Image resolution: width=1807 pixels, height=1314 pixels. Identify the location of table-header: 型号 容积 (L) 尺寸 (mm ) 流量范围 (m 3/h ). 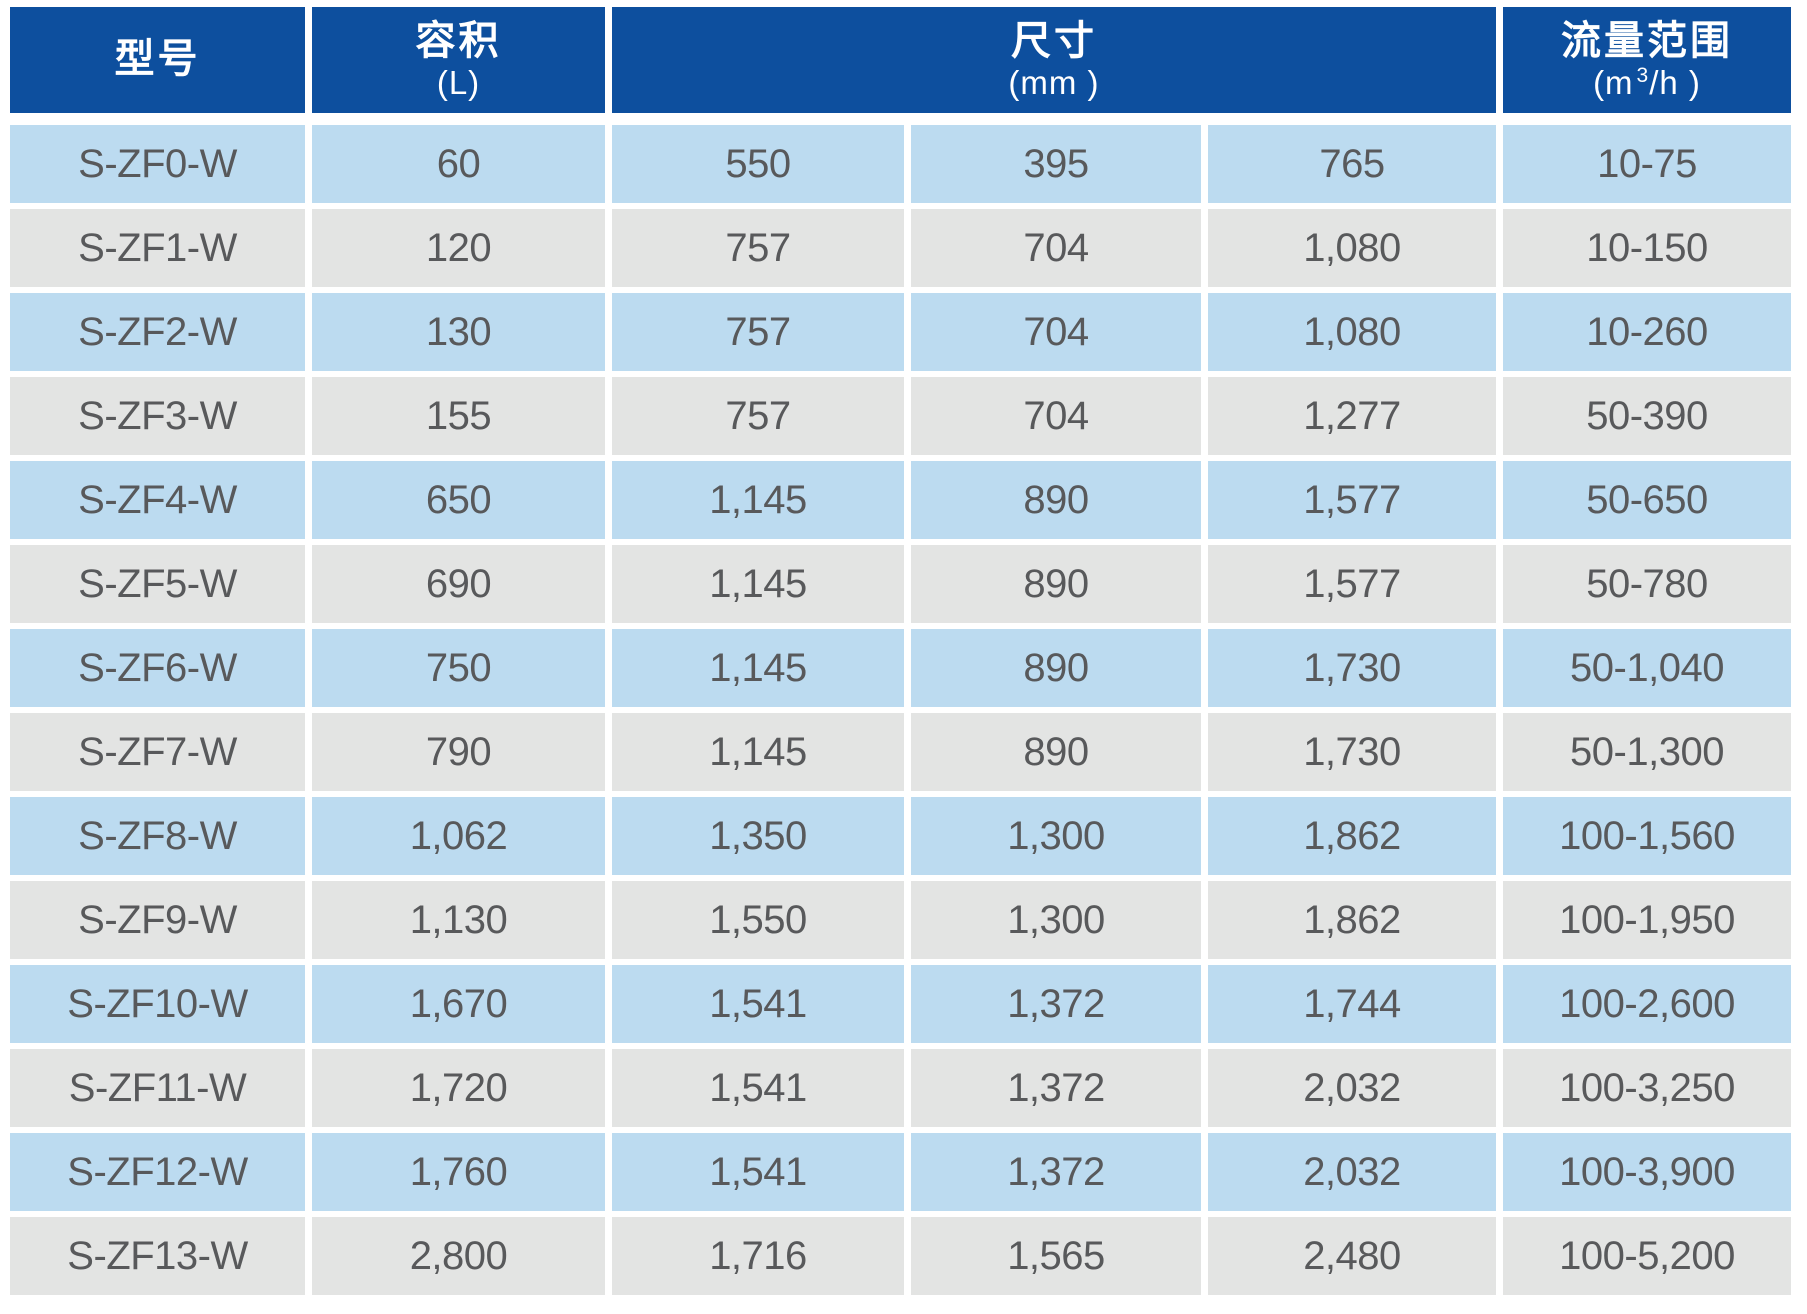
(900, 60).